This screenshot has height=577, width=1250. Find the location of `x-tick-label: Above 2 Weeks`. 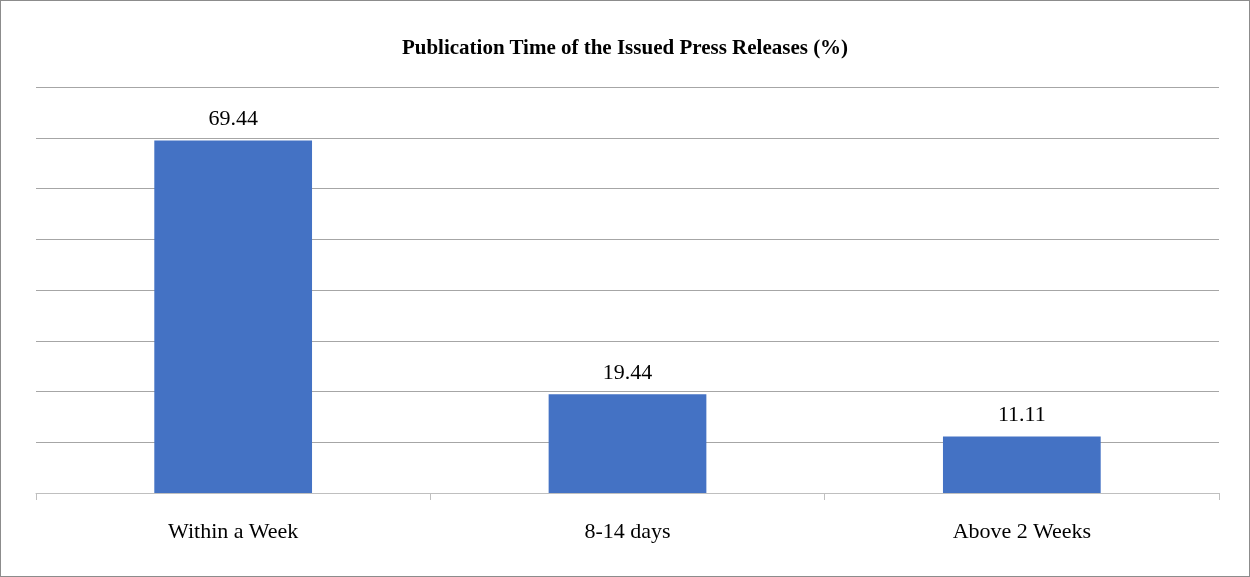

x-tick-label: Above 2 Weeks is located at coordinates (1022, 530).